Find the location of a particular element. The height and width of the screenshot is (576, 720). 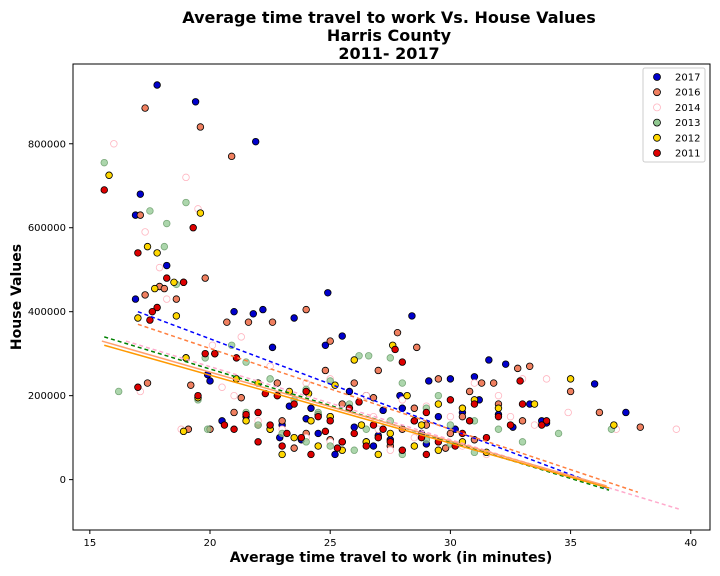

y-tick-label: 200000 is located at coordinates (47, 396).